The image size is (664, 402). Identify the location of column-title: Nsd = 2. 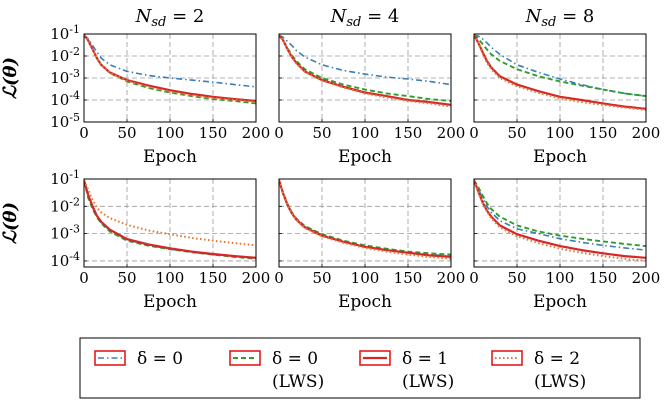
(170, 18).